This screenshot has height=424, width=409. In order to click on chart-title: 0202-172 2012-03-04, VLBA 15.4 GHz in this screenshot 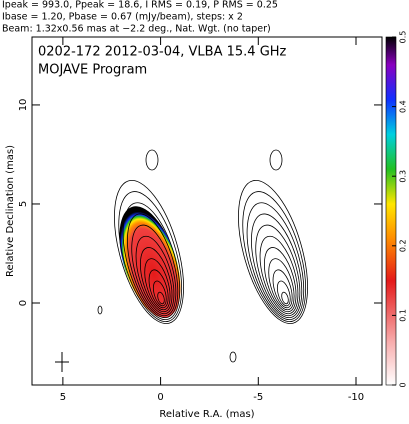, I will do `click(162, 52)`.